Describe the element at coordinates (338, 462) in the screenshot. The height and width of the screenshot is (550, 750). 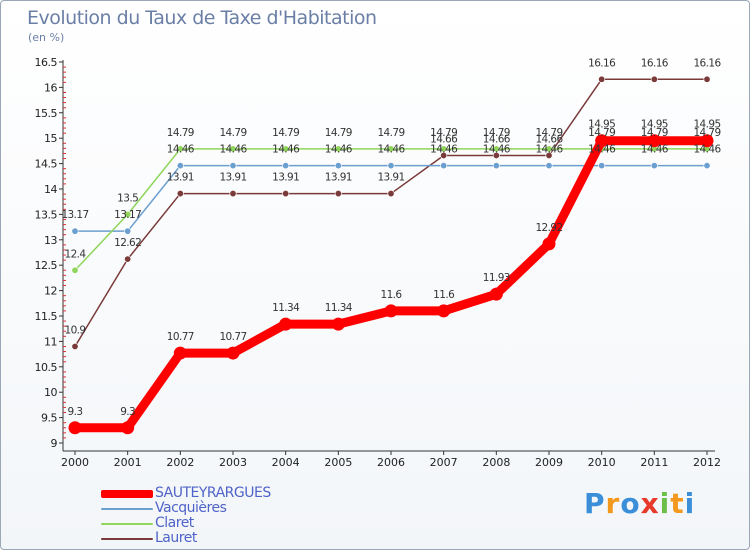
I see `x-tick-label: 2005` at that location.